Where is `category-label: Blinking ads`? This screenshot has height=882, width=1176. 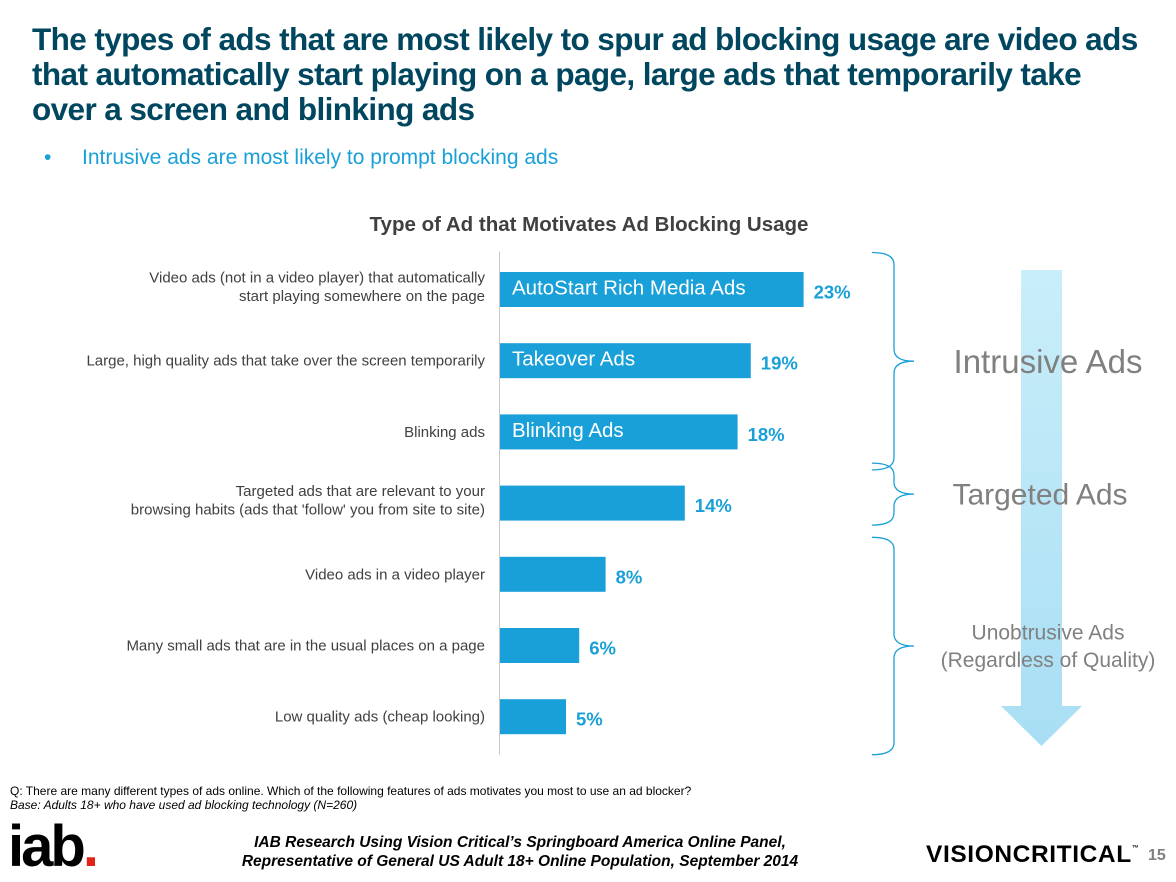
category-label: Blinking ads is located at coordinates (444, 432).